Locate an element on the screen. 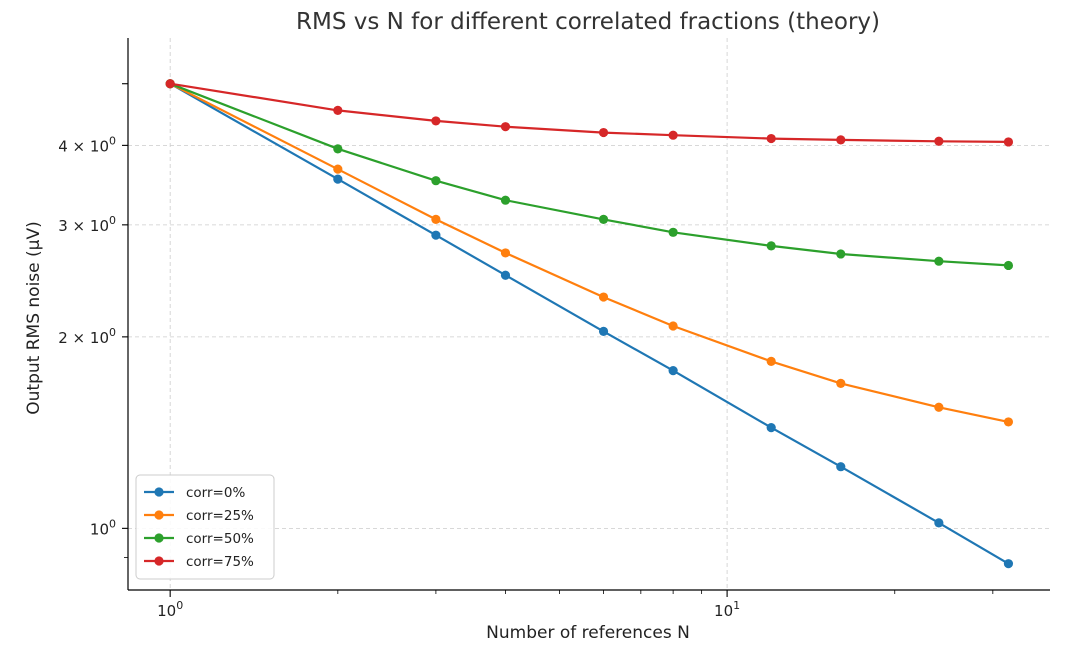 Image resolution: width=1080 pixels, height=646 pixels. y-tick-label-0: 100 is located at coordinates (103, 527).